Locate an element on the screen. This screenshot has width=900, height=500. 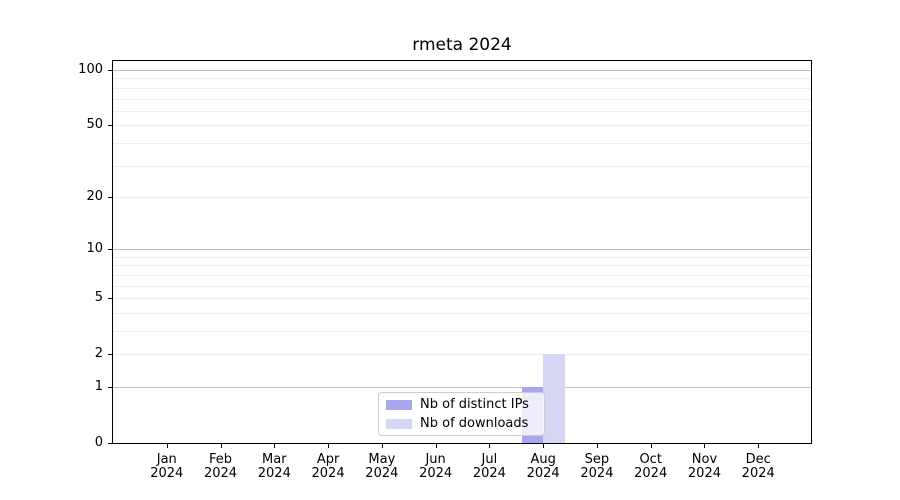
chart-title: rmeta 2024 is located at coordinates (462, 45).